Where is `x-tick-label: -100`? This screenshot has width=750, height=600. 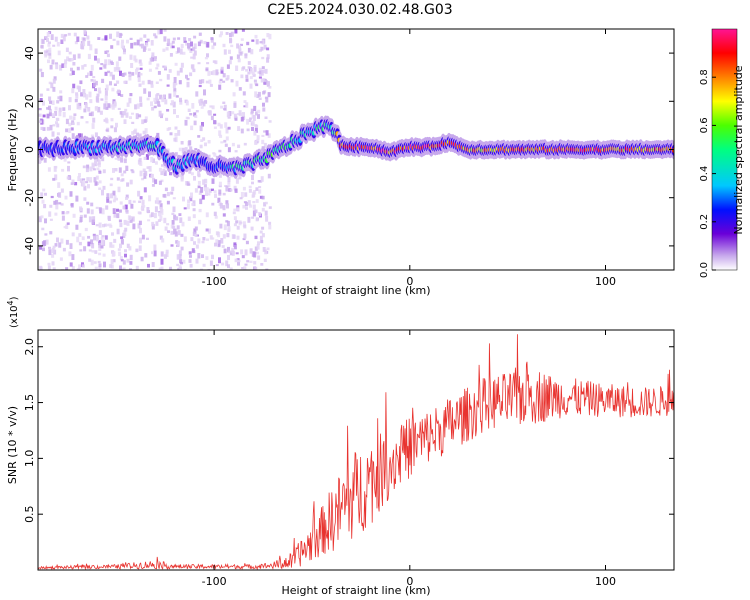
x-tick-label: -100 is located at coordinates (214, 281).